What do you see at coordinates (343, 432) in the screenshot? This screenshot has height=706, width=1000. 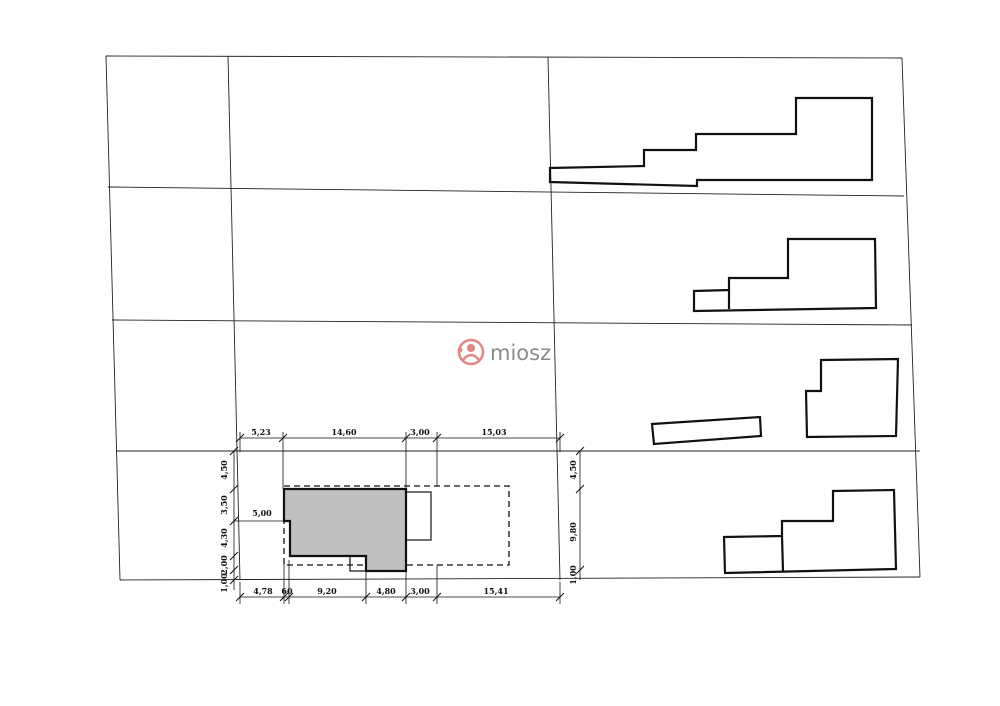 I see `dim-top-2: 14,60` at bounding box center [343, 432].